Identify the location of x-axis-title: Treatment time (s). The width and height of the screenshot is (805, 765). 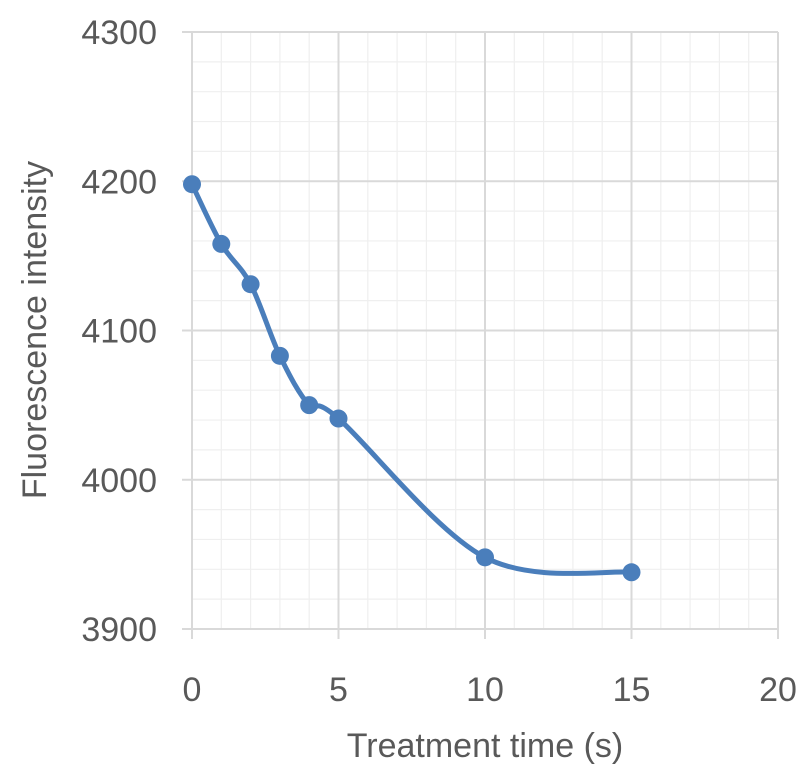
(485, 746).